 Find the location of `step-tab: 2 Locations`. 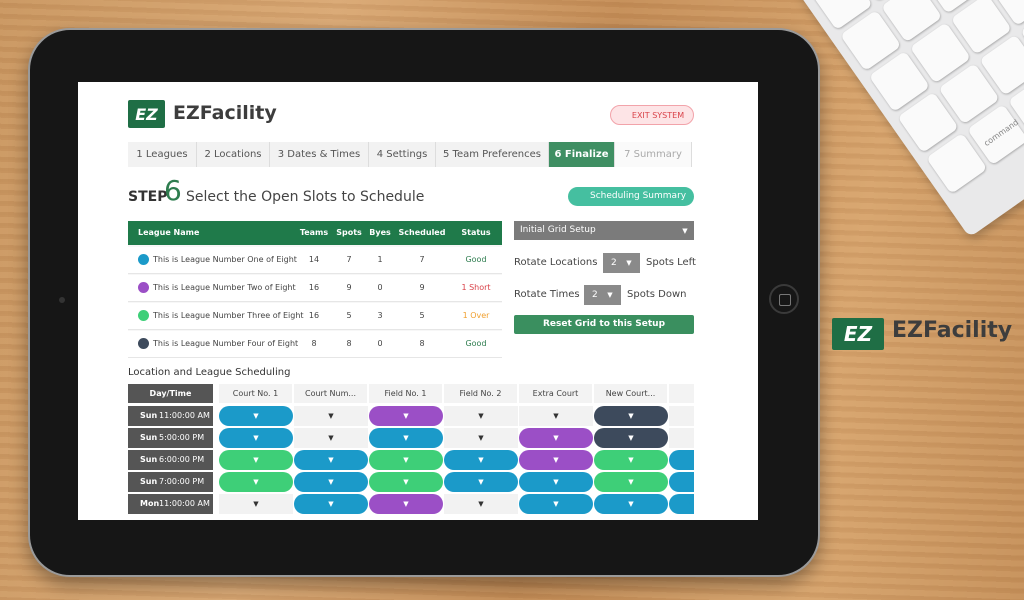

step-tab: 2 Locations is located at coordinates (233, 154).